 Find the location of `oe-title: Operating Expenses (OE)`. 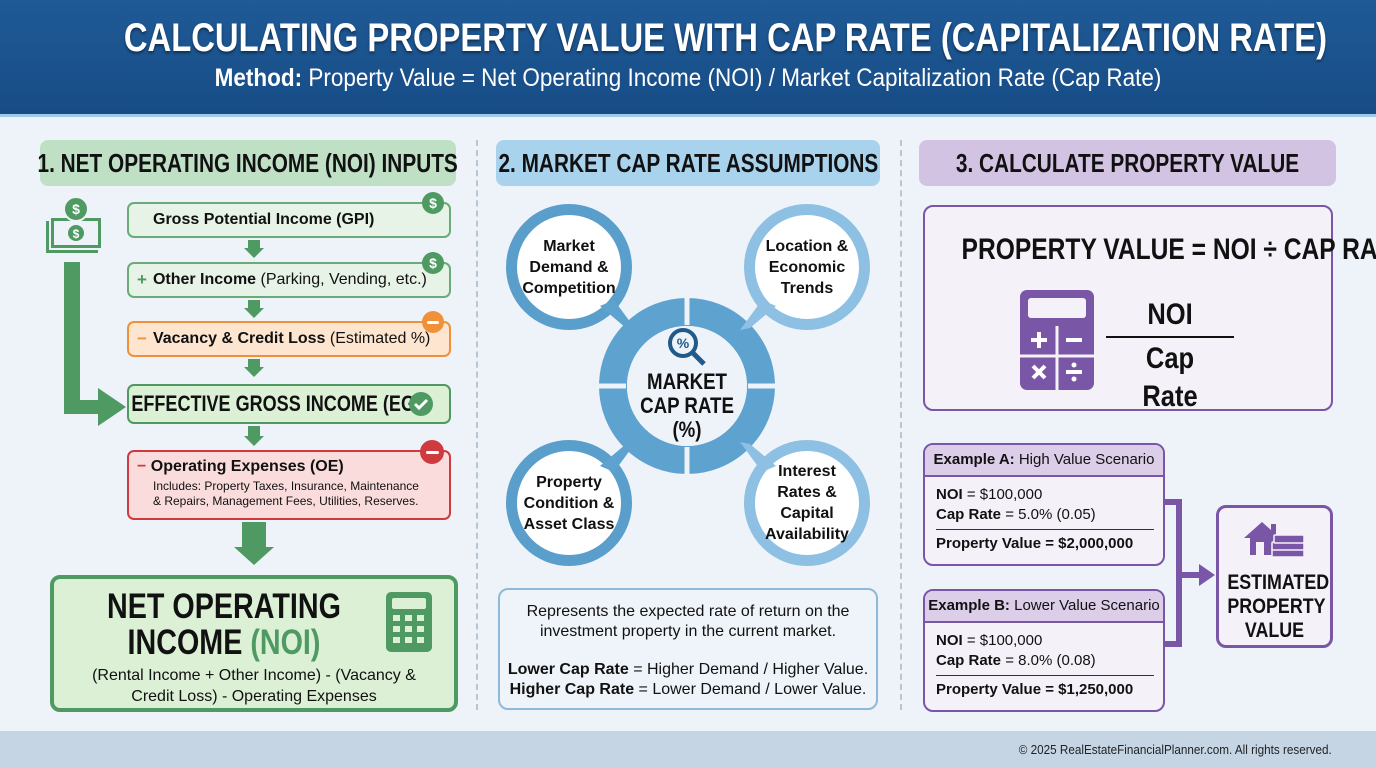

oe-title: Operating Expenses (OE) is located at coordinates (247, 466).